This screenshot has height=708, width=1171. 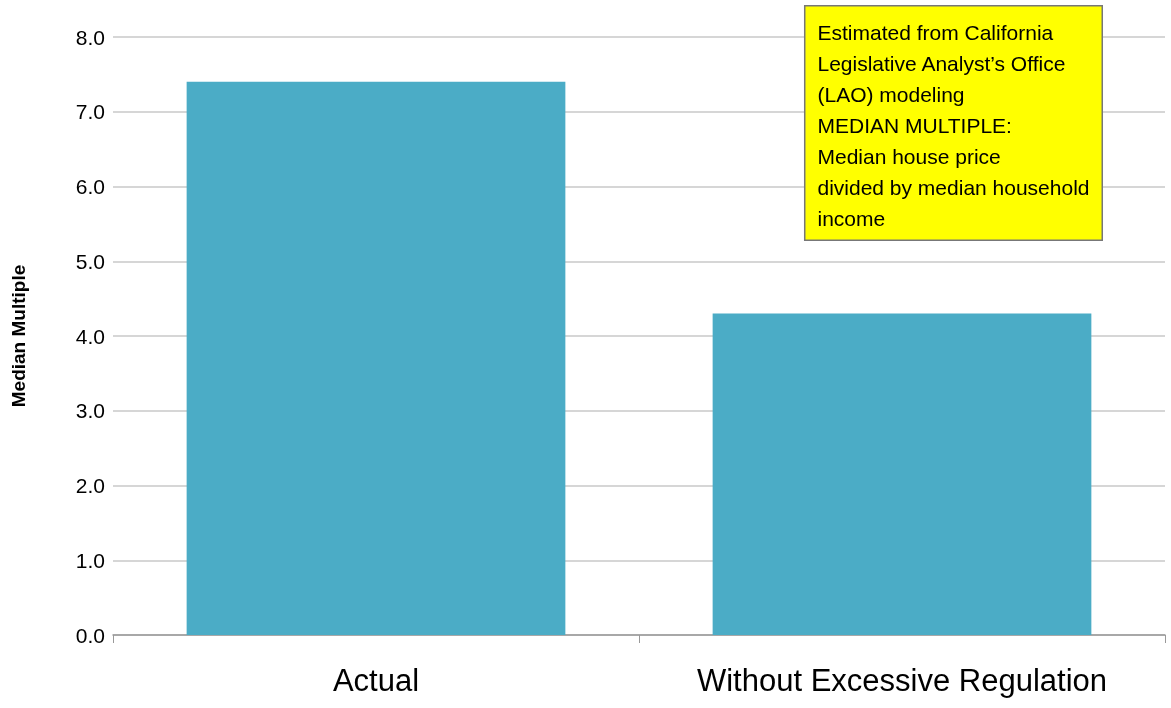 What do you see at coordinates (90, 261) in the screenshot?
I see `y-tick-label: 5.0` at bounding box center [90, 261].